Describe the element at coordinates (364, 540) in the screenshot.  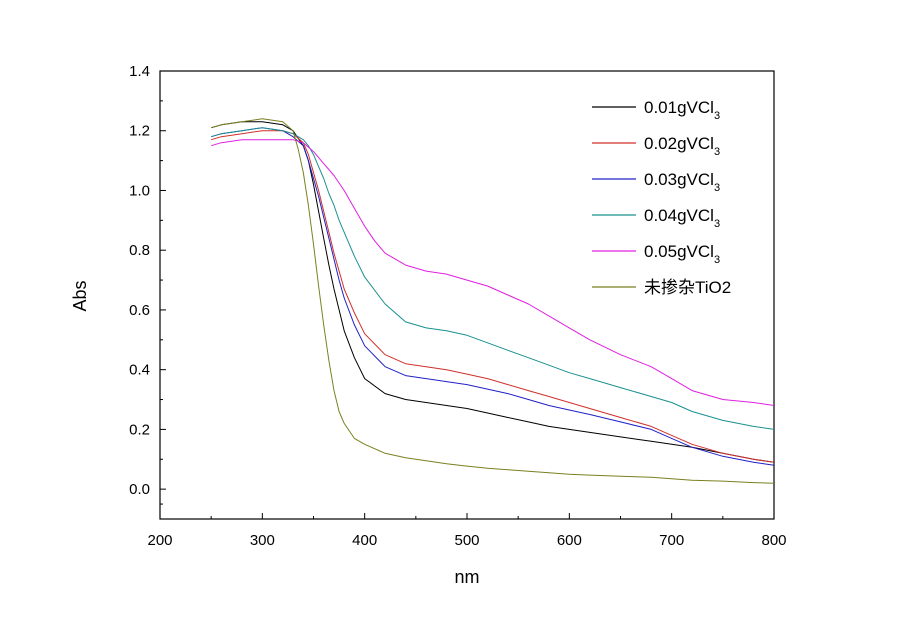
I see `x-tick-label: 400` at that location.